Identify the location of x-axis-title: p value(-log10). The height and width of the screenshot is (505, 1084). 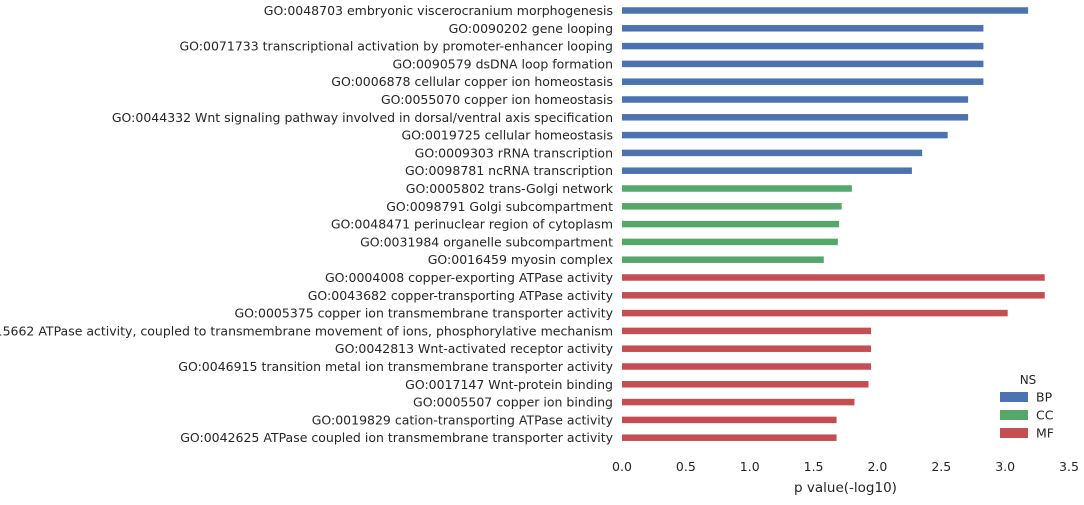
(845, 488).